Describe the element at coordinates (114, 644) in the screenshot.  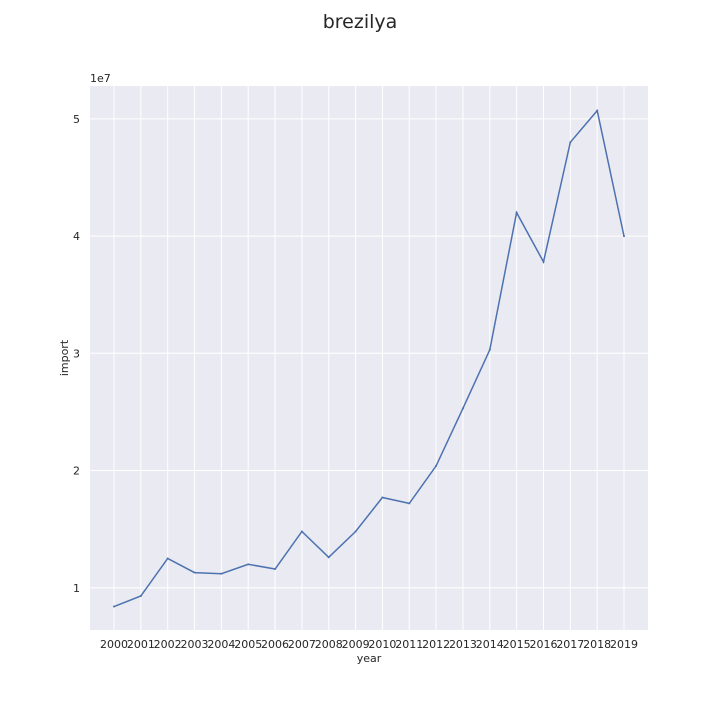
I see `x-tick-label: 2000` at that location.